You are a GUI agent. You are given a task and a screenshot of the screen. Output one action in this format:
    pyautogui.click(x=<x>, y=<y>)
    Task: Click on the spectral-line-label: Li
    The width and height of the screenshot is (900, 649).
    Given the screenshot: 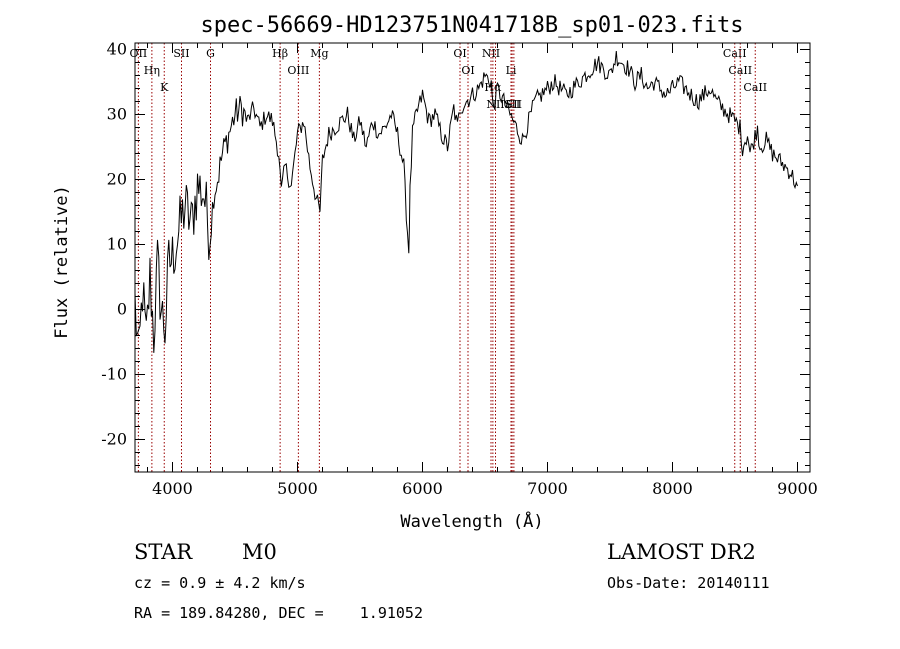 What is the action you would take?
    pyautogui.click(x=511, y=70)
    